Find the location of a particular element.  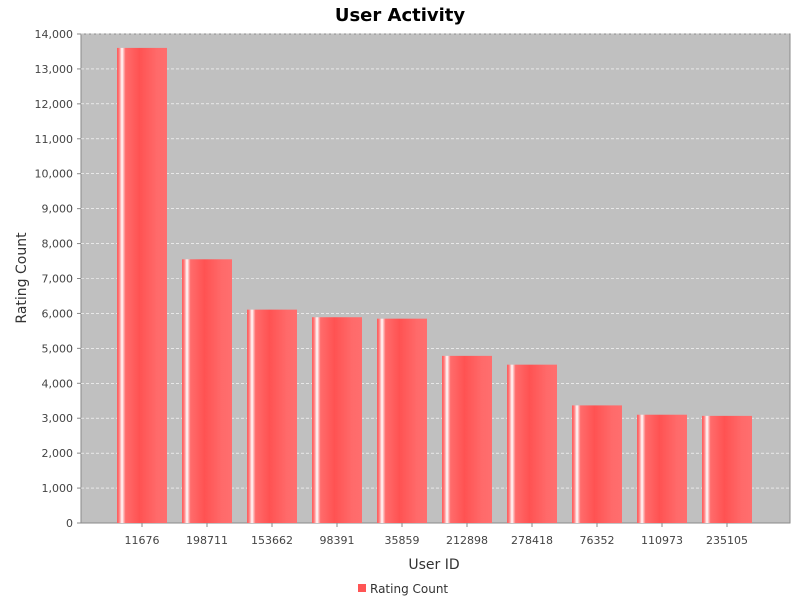

x-tick-label: 198711 is located at coordinates (207, 540).